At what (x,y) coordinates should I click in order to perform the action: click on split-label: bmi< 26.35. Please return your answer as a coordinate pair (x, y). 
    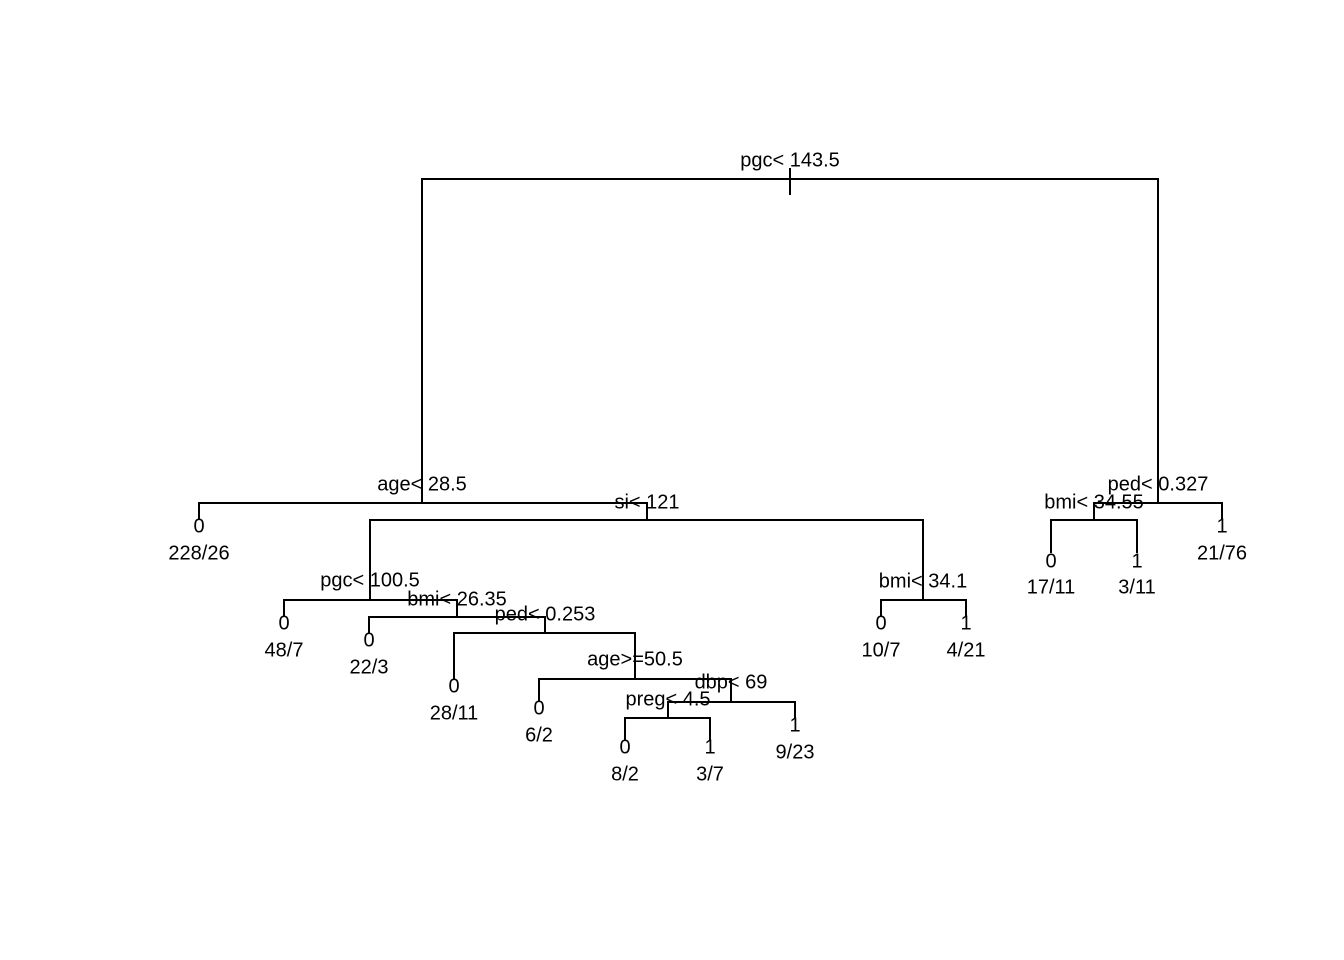
    Looking at the image, I should click on (457, 599).